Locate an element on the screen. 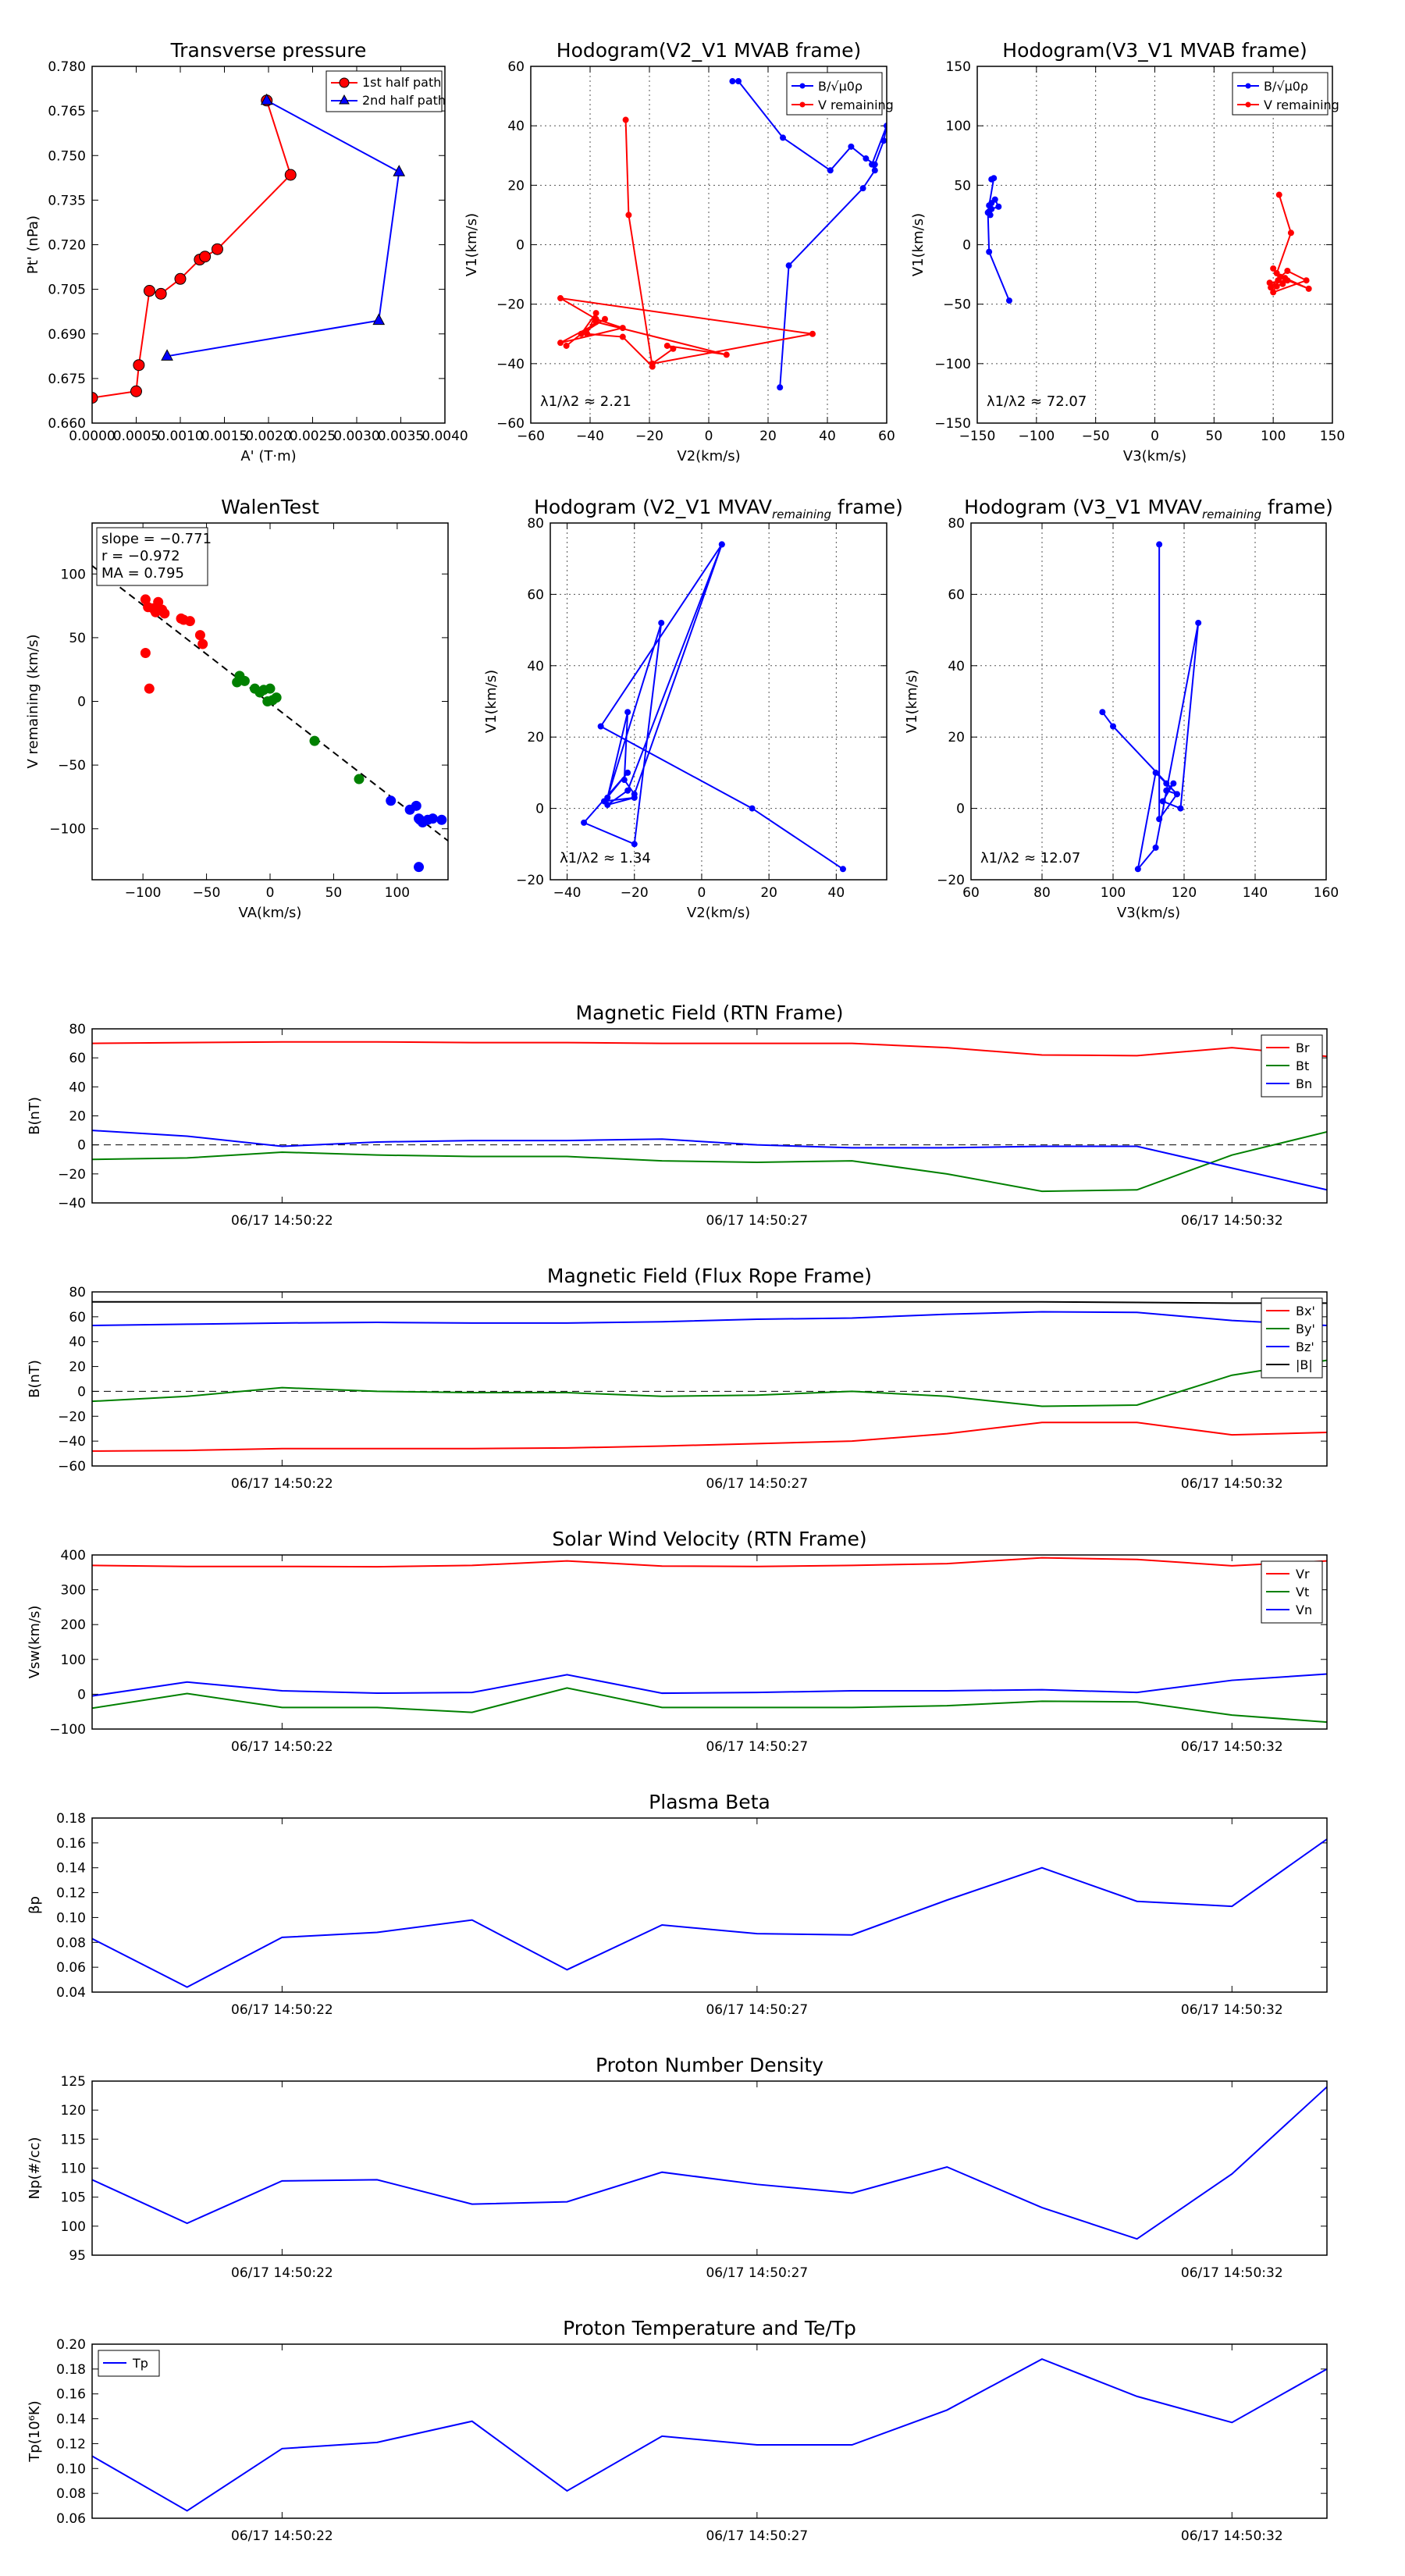 The image size is (1405, 2576). legend-label: Vn is located at coordinates (1304, 1610).